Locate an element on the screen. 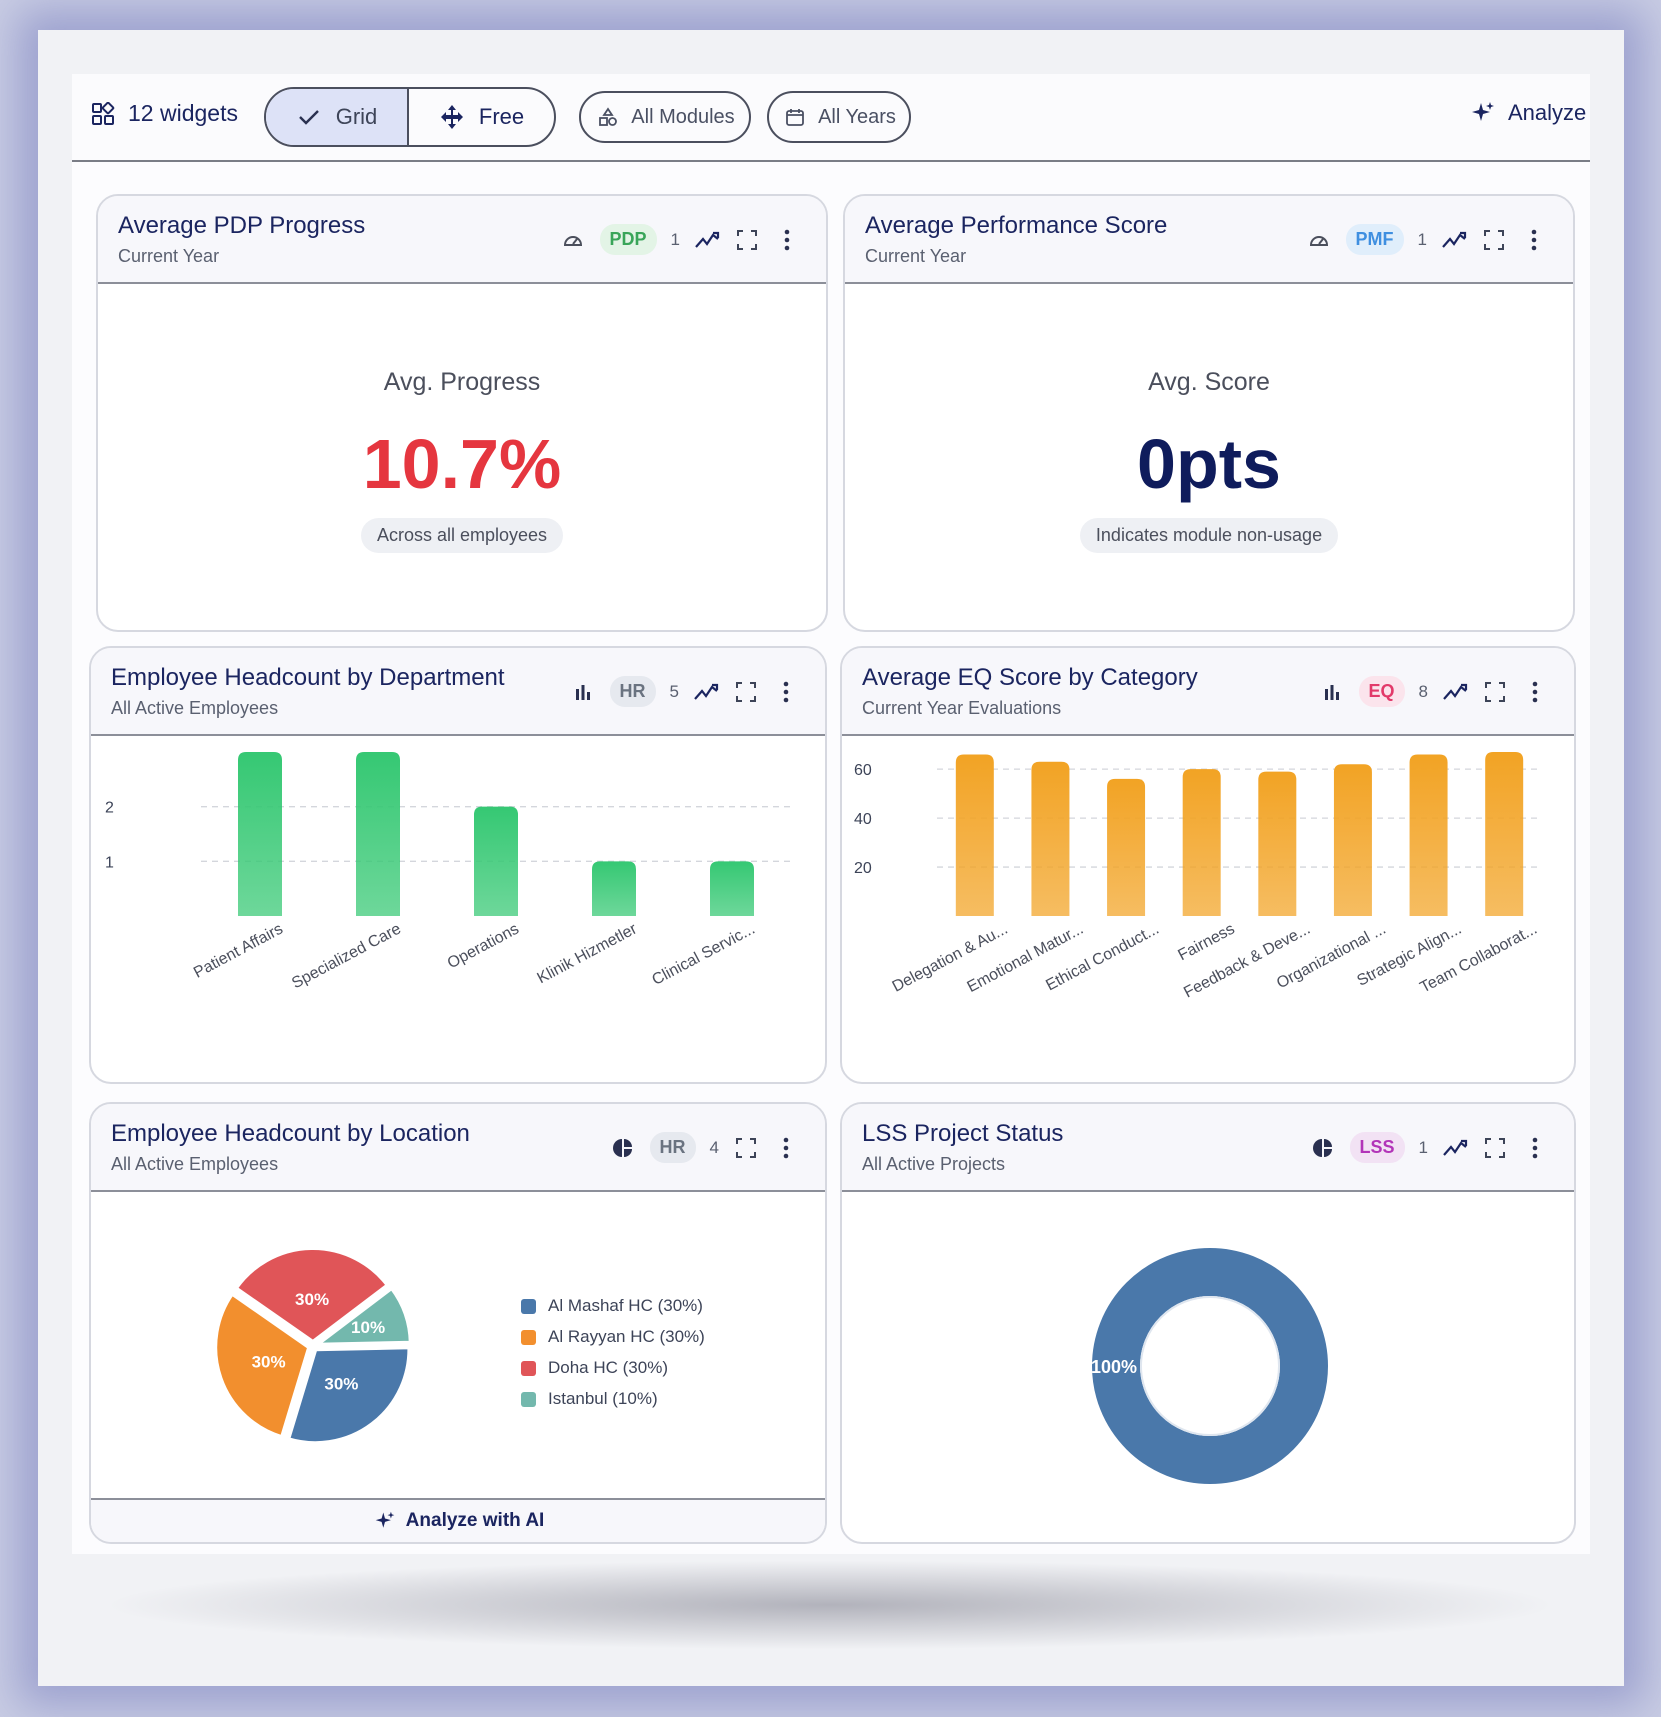 Image resolution: width=1661 pixels, height=1717 pixels. location-pie-chart: 30% 30% 30% 10% is located at coordinates (313, 1346).